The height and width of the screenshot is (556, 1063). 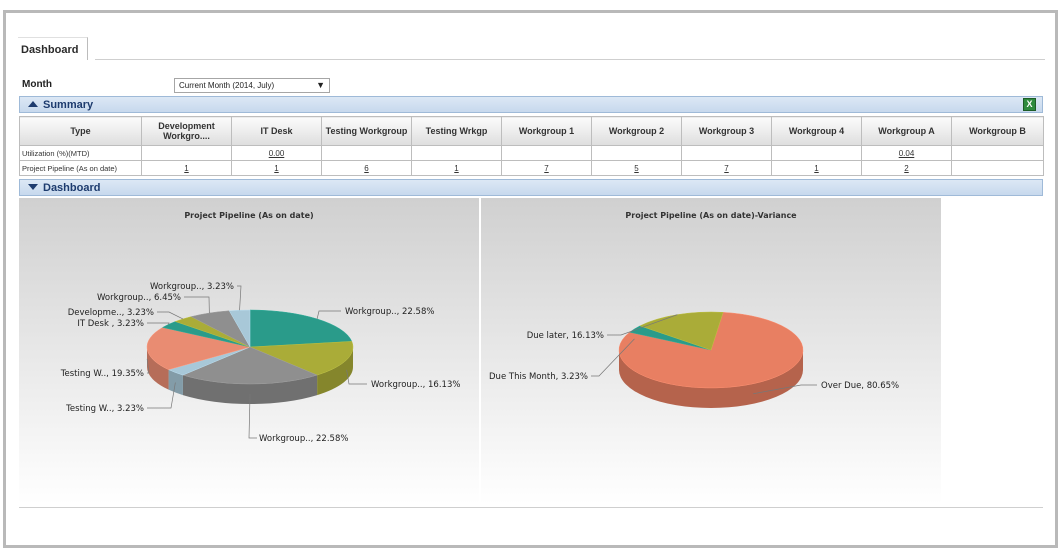 I want to click on table-cell: 2, so click(x=906, y=168).